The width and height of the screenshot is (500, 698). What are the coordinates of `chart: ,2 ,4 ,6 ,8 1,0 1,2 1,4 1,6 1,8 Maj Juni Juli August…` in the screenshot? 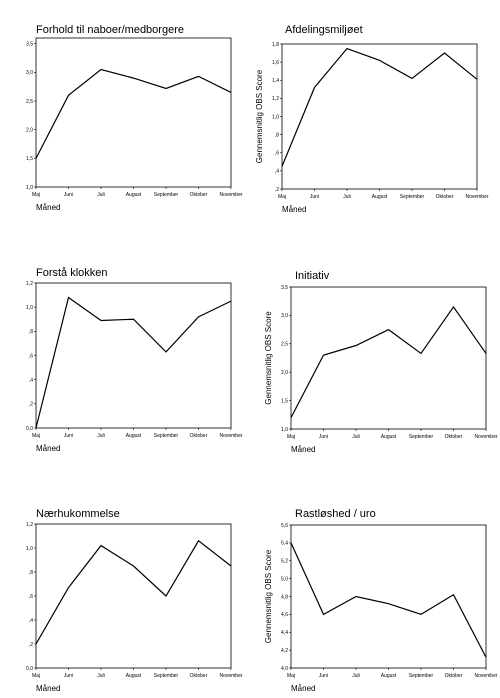 It's located at (372, 119).